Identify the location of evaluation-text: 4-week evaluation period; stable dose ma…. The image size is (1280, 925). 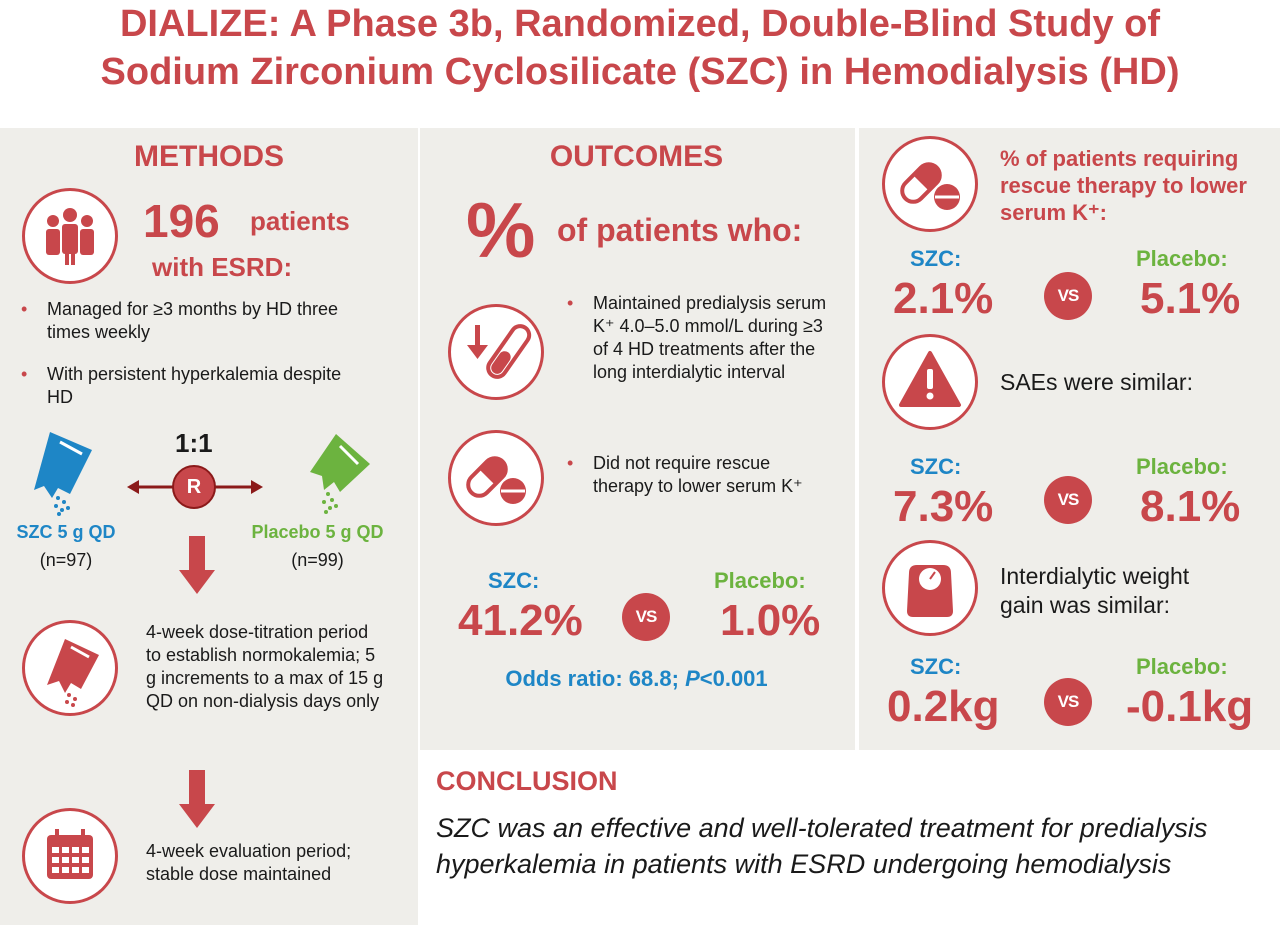
(249, 862).